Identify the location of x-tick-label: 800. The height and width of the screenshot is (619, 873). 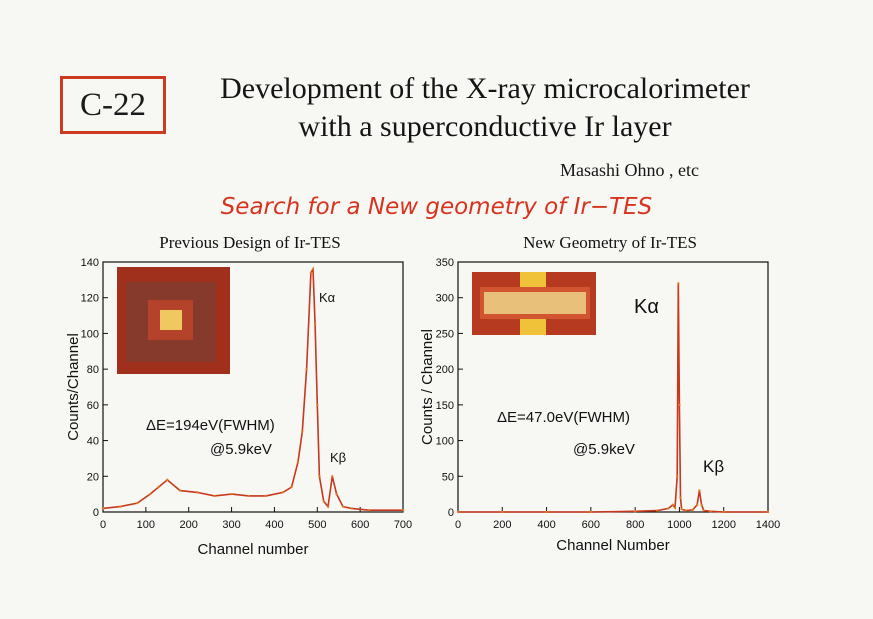
(635, 525).